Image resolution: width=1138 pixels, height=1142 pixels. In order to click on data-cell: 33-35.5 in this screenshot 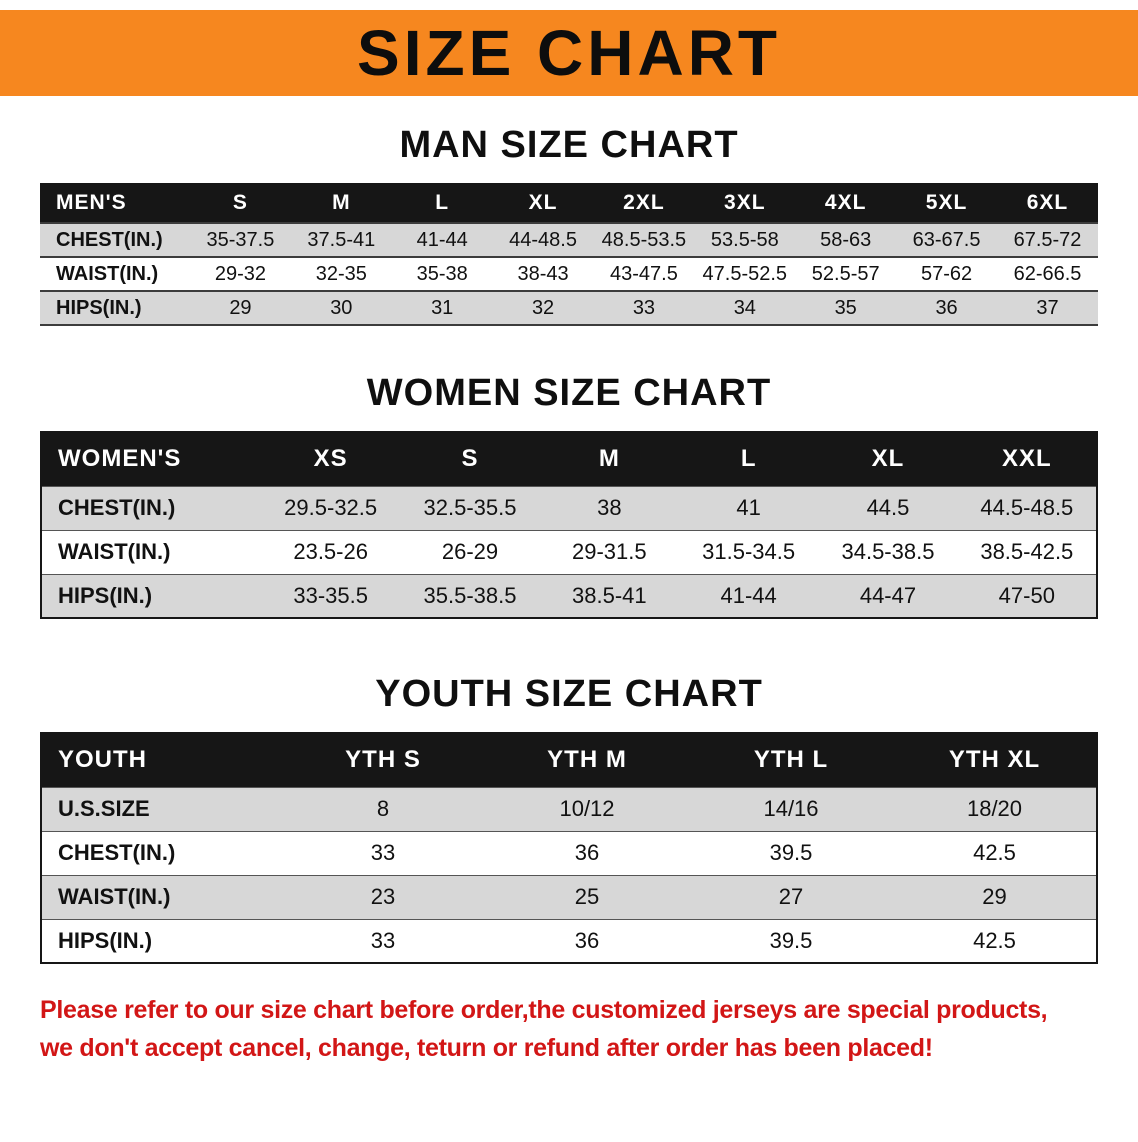, I will do `click(330, 595)`.